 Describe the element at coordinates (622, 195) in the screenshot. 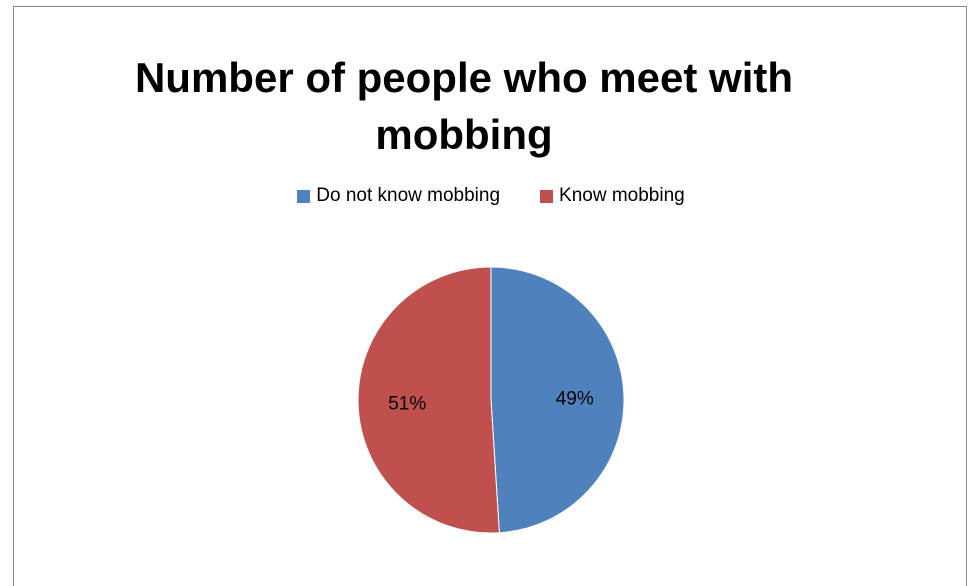

I see `legend-label-know: Know mobbing` at that location.